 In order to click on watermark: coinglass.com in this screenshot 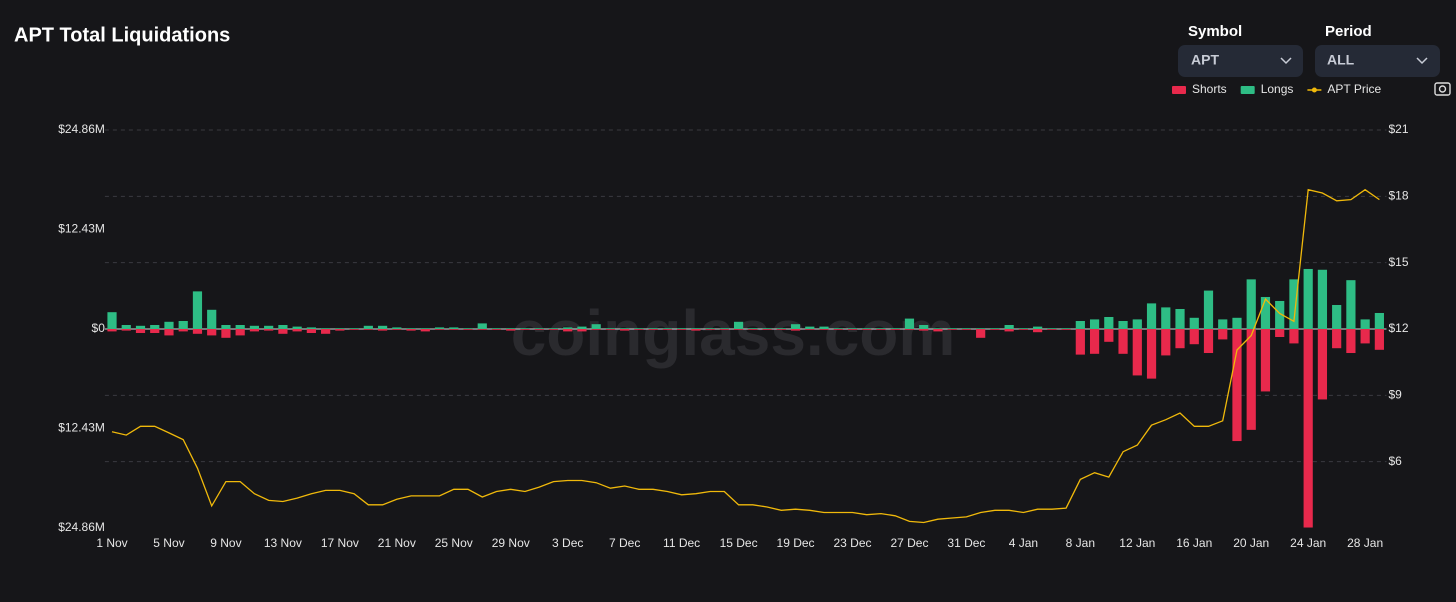, I will do `click(733, 333)`.